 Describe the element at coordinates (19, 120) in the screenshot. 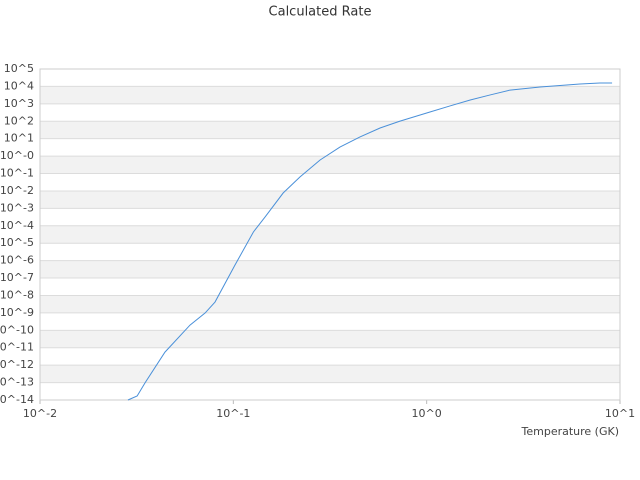

I see `y-tick-label: 10^2` at that location.